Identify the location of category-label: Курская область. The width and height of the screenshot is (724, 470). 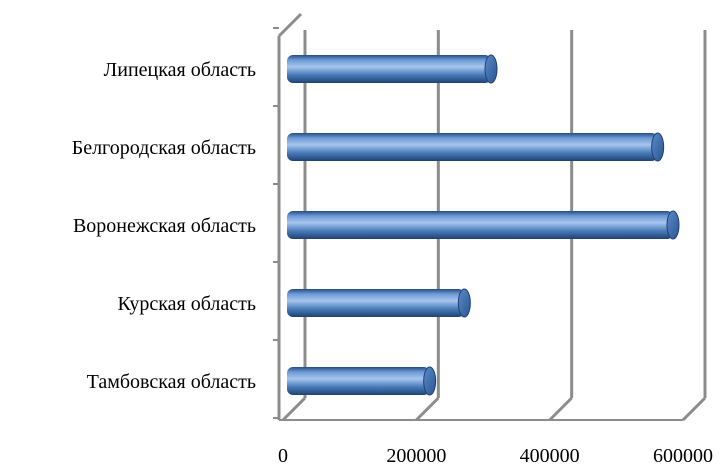
(187, 304).